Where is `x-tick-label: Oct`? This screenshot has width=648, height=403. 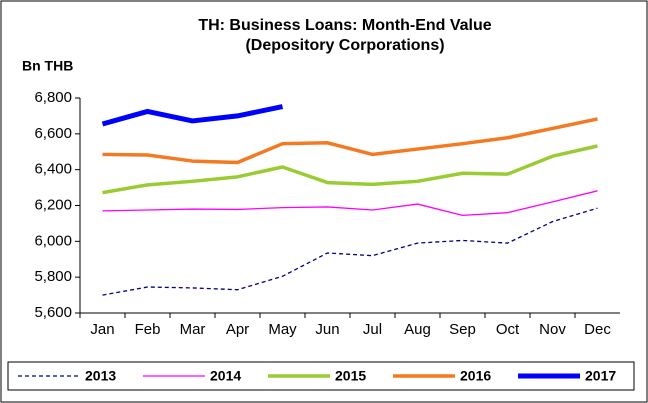 x-tick-label: Oct is located at coordinates (508, 329).